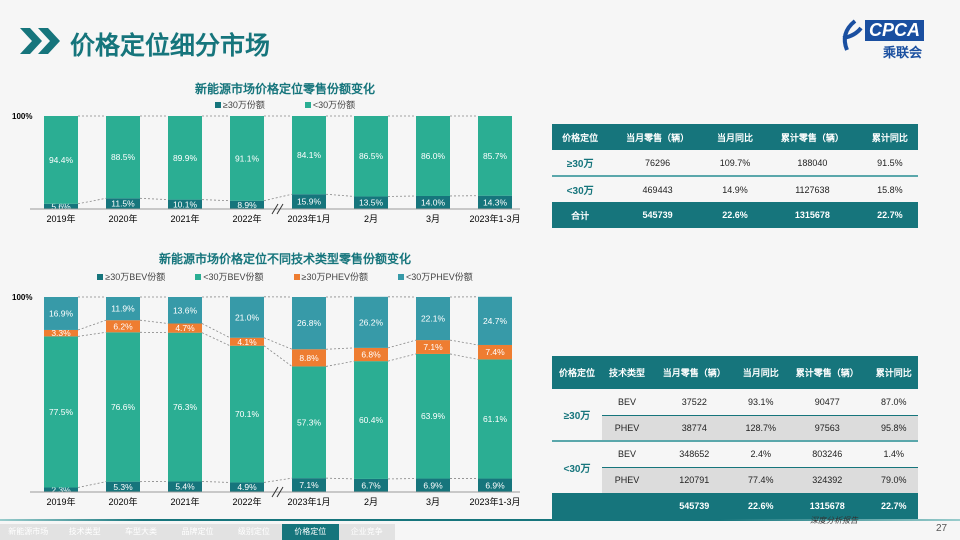 Image resolution: width=960 pixels, height=540 pixels. I want to click on data-label: 5.3%, so click(123, 487).